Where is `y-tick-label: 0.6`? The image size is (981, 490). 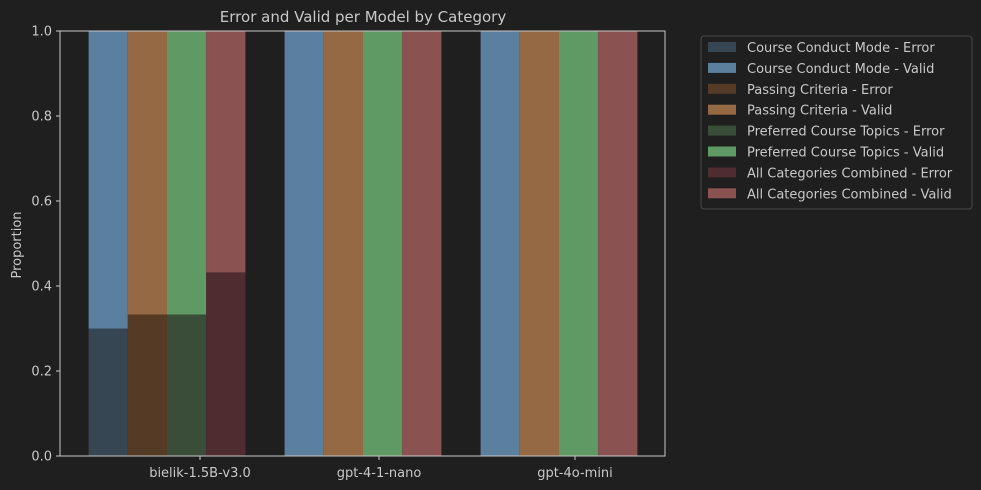
y-tick-label: 0.6 is located at coordinates (41, 202).